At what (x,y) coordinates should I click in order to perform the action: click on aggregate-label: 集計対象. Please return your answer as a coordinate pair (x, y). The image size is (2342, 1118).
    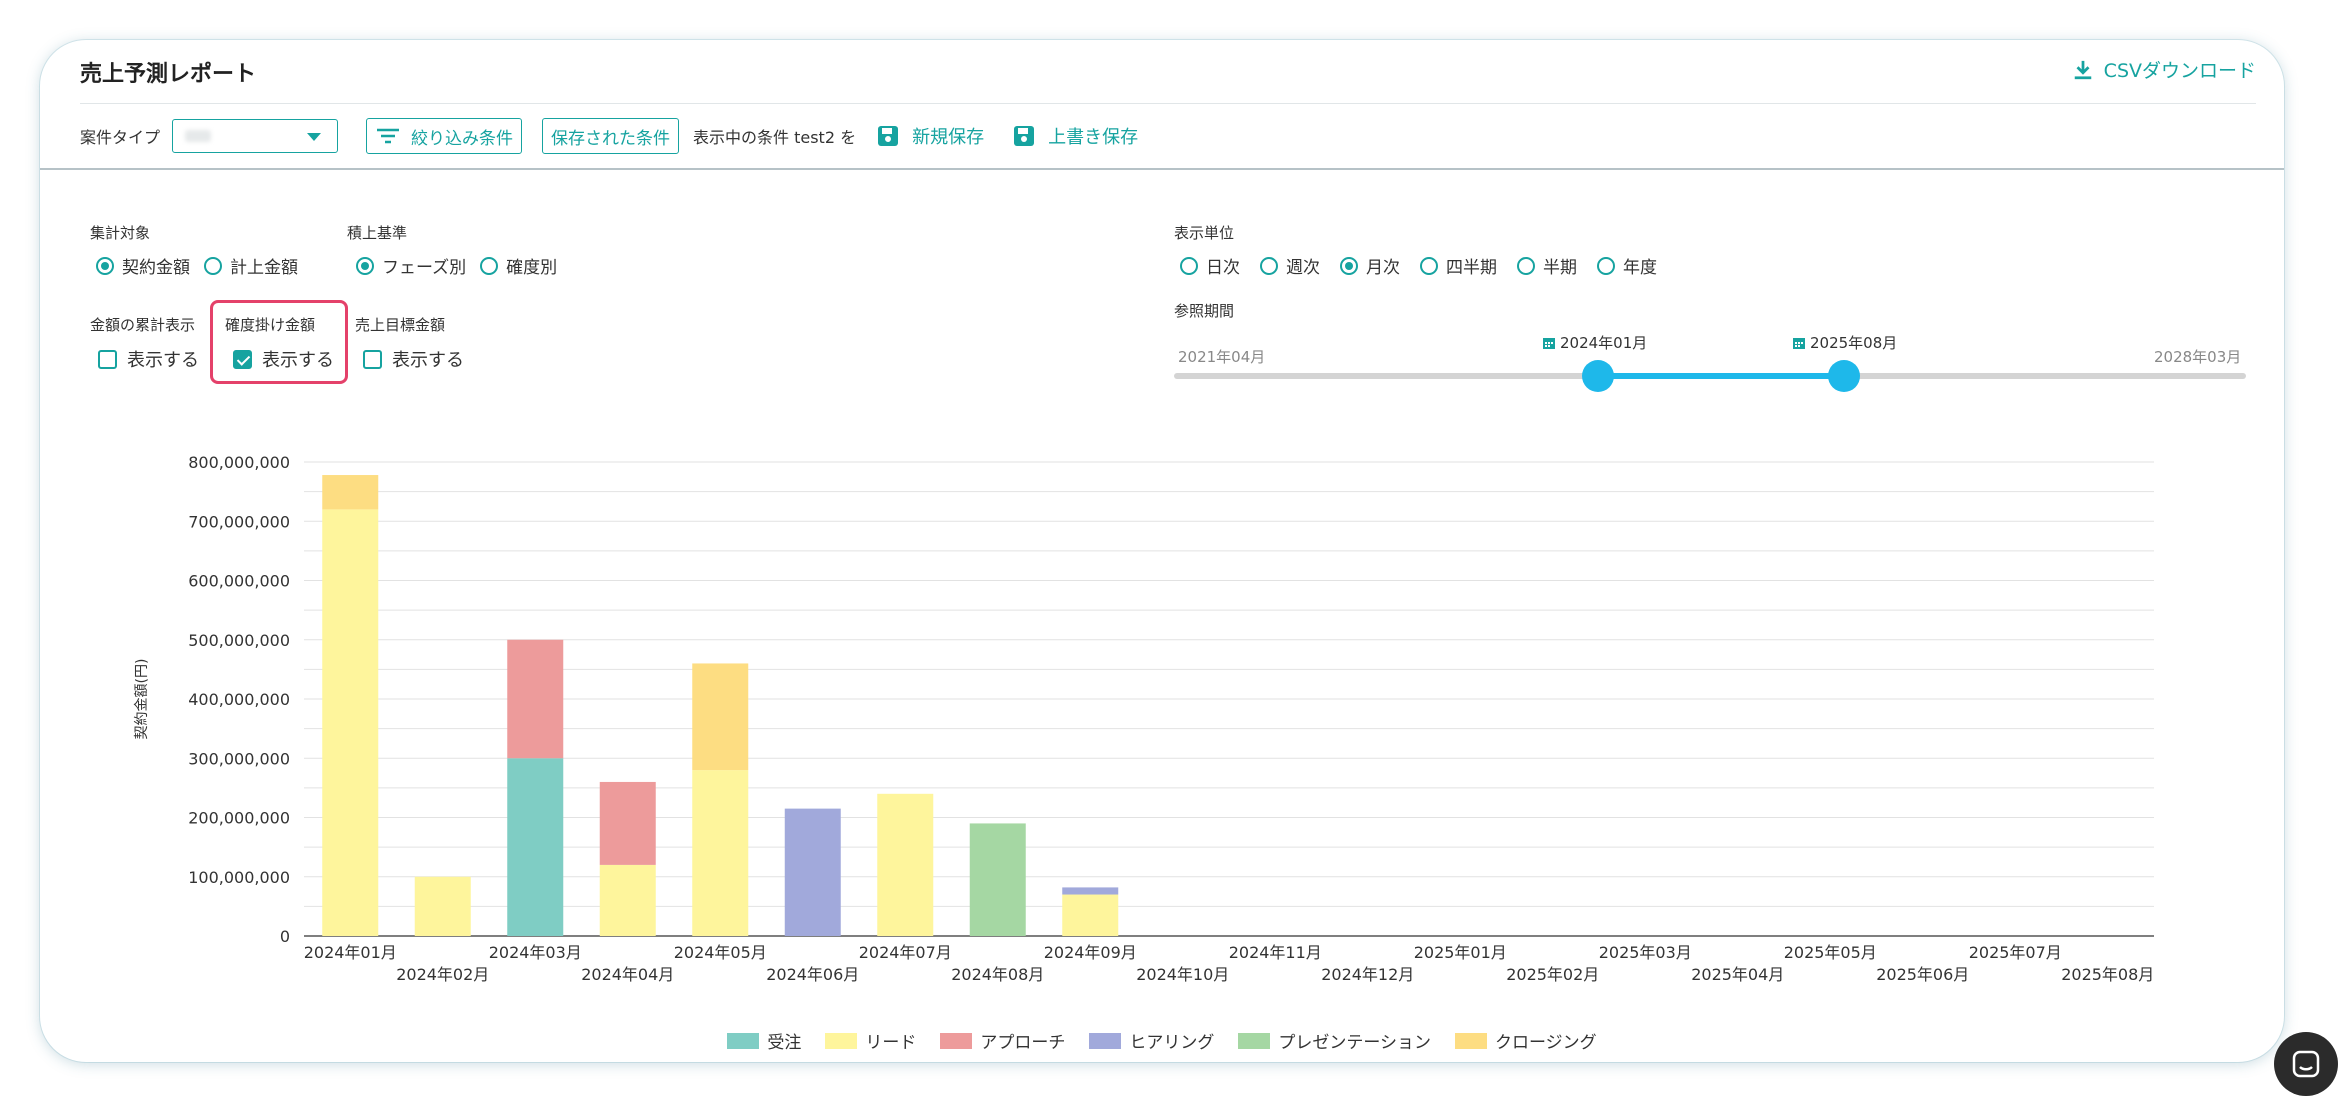
    Looking at the image, I should click on (120, 233).